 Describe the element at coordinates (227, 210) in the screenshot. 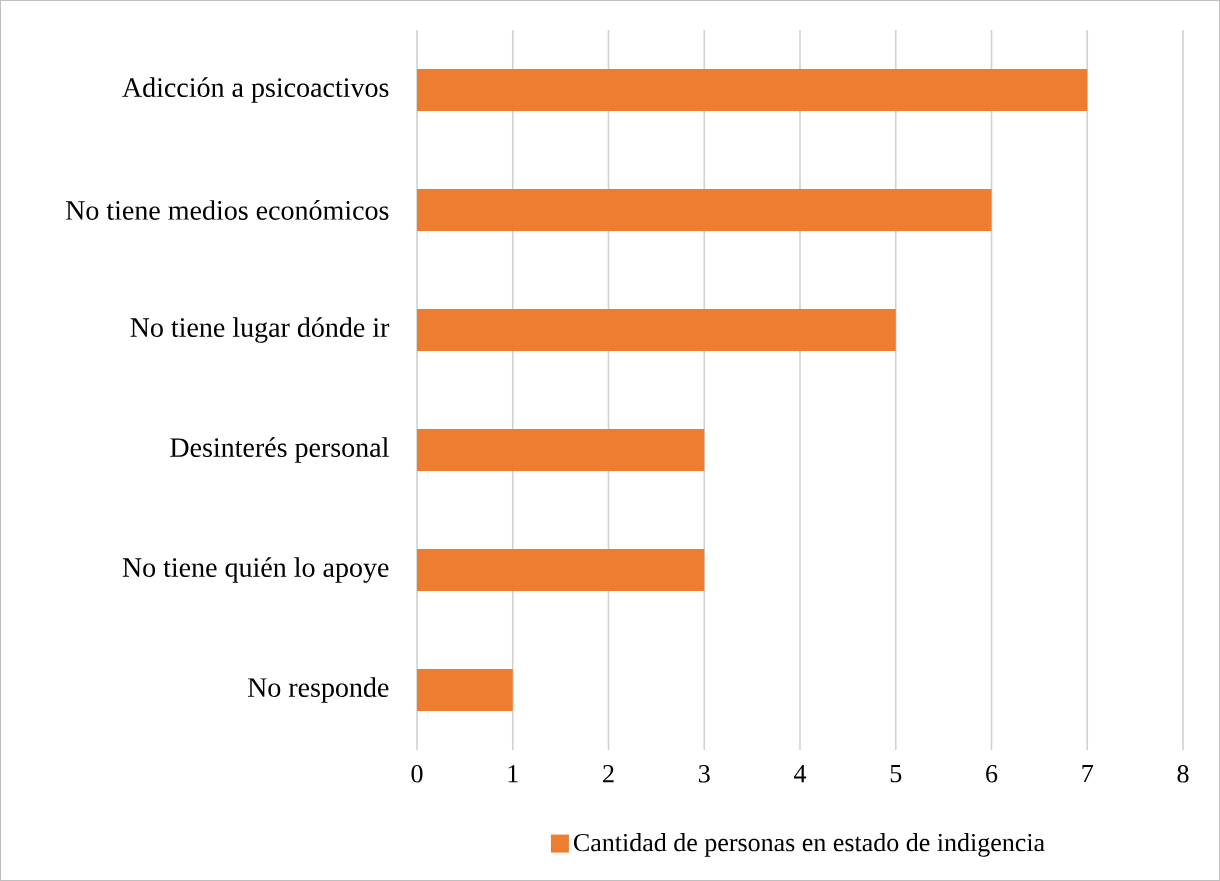

I see `y-tick-label: No tiene medios económicos` at that location.